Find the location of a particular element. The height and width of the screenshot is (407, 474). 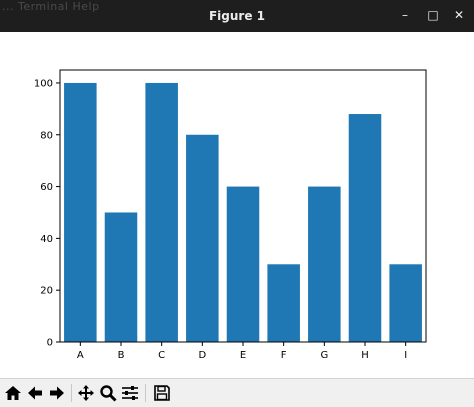

sliders-icon is located at coordinates (130, 393).